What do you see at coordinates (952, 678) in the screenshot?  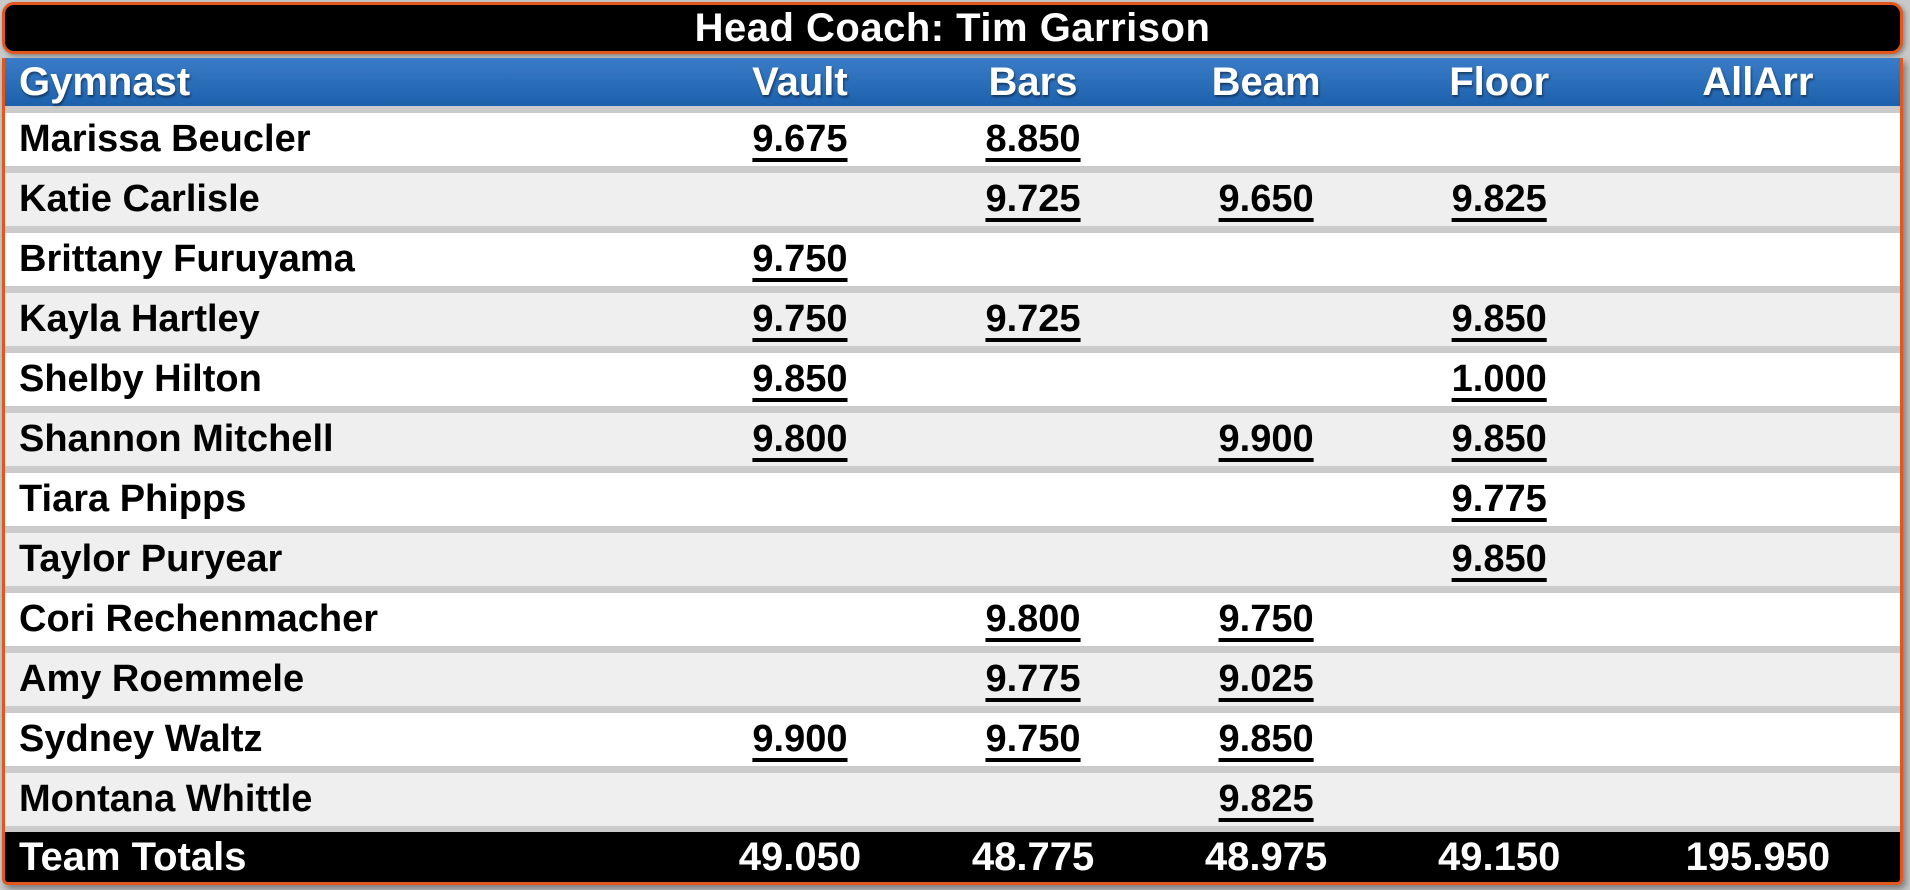 I see `table-row: Amy Roemmele 9.775 9.025` at bounding box center [952, 678].